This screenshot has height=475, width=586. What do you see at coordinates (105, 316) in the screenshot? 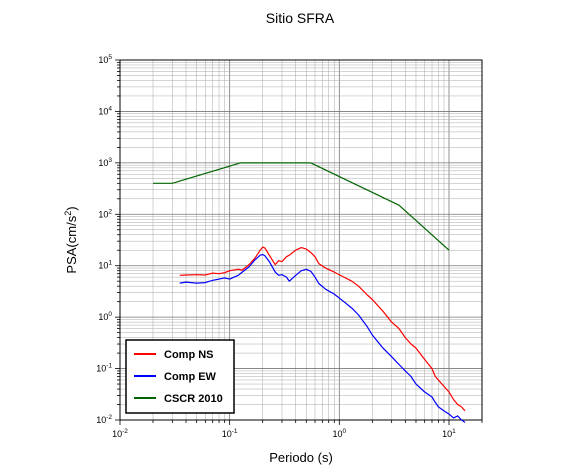
I see `y-tick-label: 10⁰` at bounding box center [105, 316].